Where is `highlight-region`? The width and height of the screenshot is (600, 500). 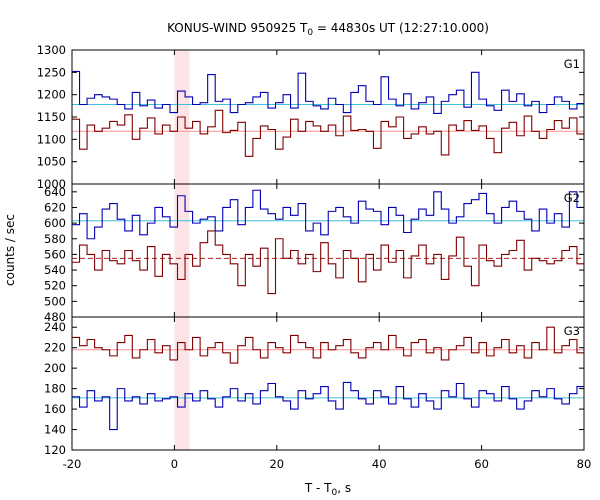
highlight-region is located at coordinates (182, 250).